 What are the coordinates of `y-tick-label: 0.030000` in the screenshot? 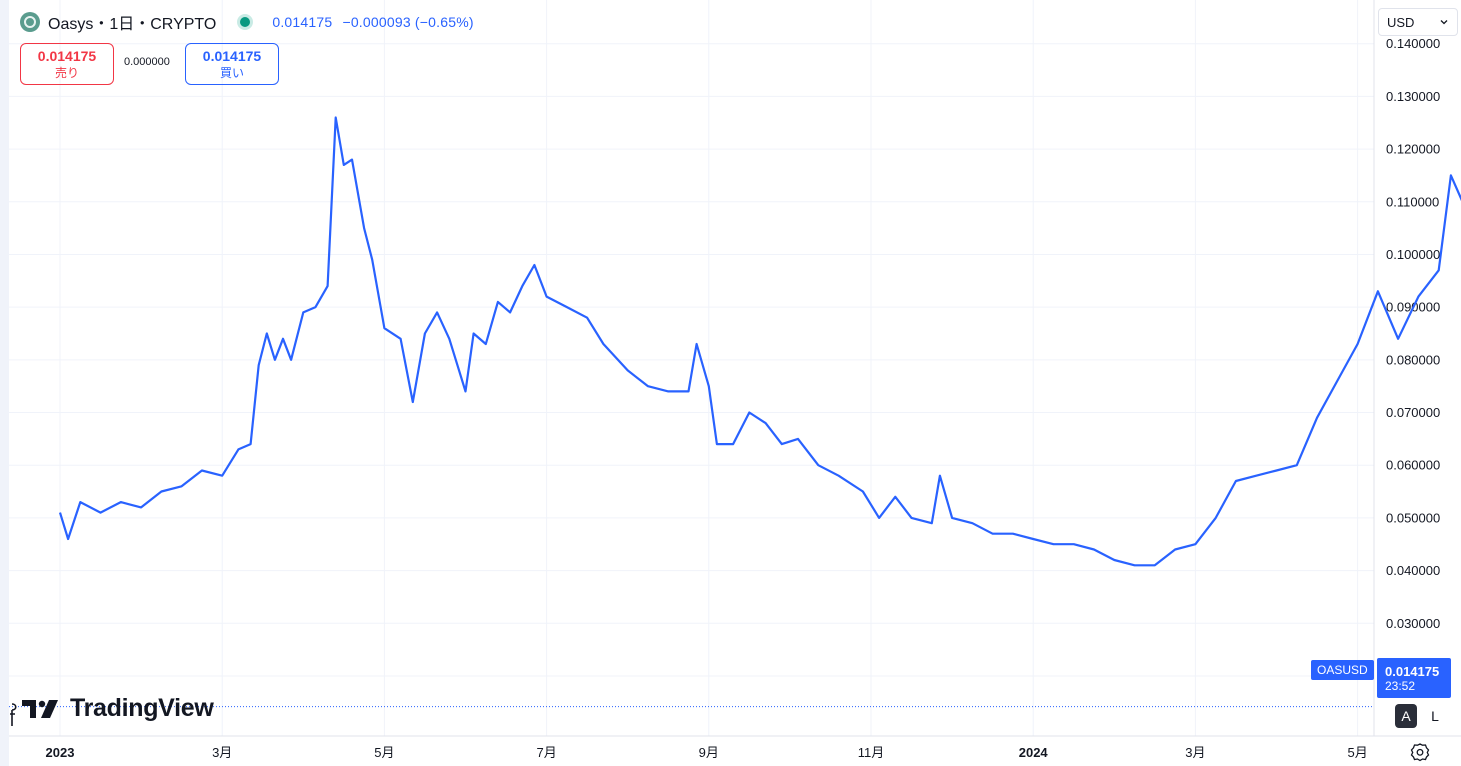 It's located at (1413, 623).